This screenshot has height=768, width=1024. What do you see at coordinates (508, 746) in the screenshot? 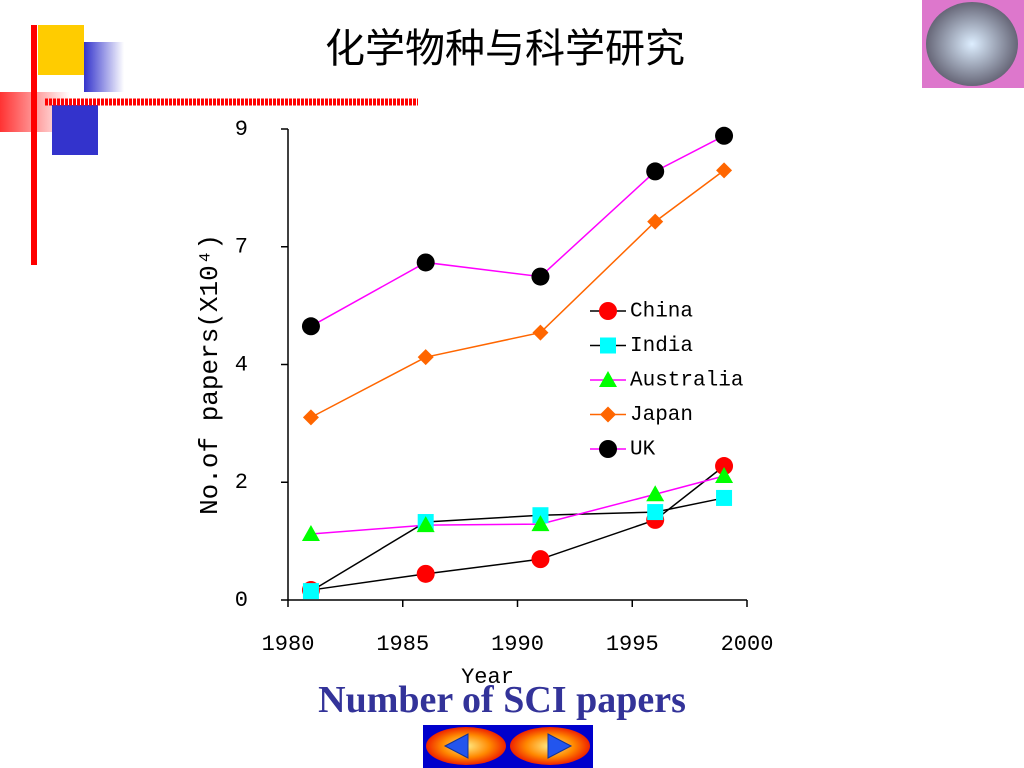
I see `nav` at bounding box center [508, 746].